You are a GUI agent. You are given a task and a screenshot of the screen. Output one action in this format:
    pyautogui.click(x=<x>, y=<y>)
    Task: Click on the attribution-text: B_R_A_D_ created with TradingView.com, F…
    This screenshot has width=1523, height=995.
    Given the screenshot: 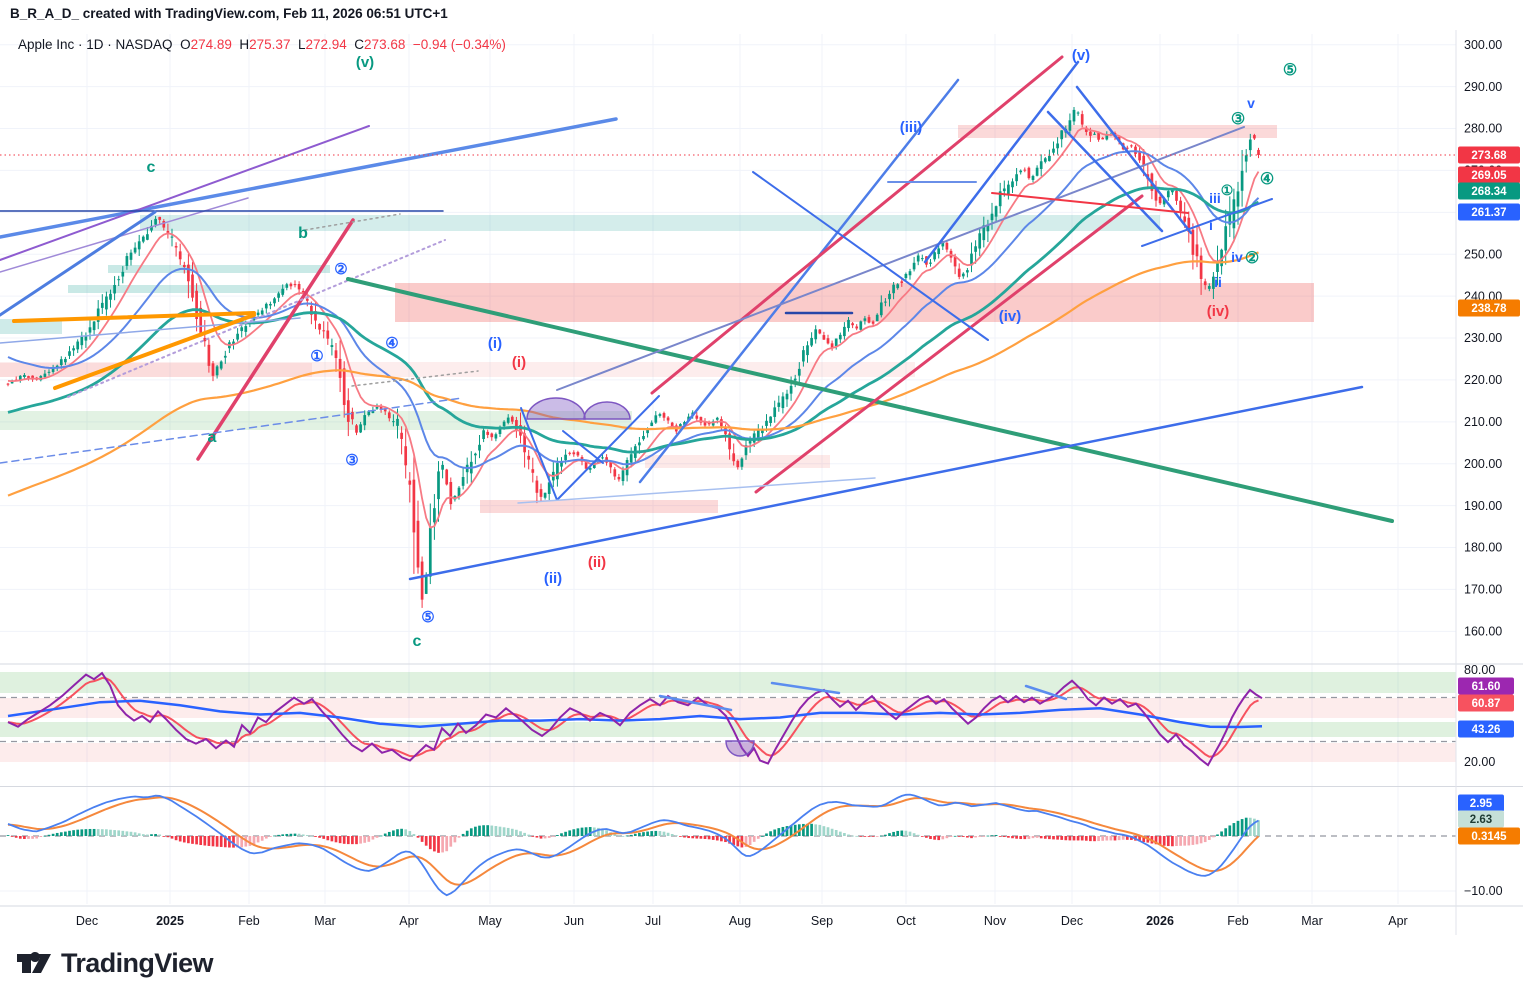 What is the action you would take?
    pyautogui.click(x=229, y=13)
    